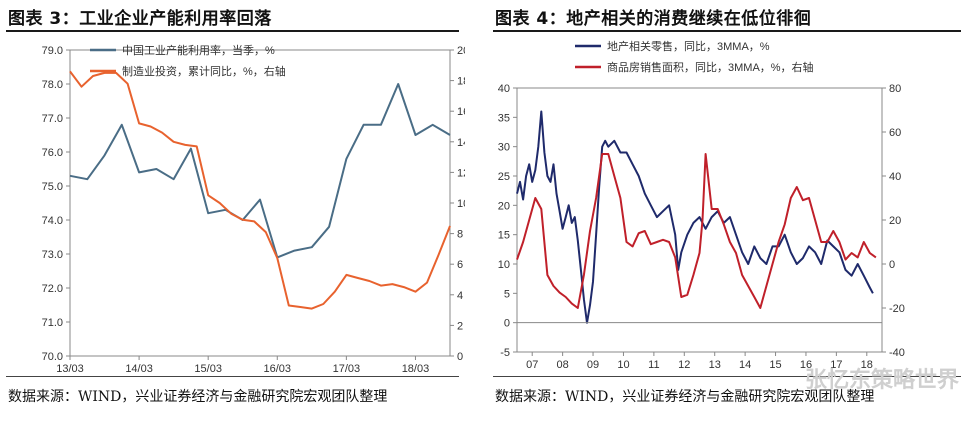 Image resolution: width=967 pixels, height=422 pixels. Describe the element at coordinates (507, 294) in the screenshot. I see `fig4-left-tick-label: 5` at that location.